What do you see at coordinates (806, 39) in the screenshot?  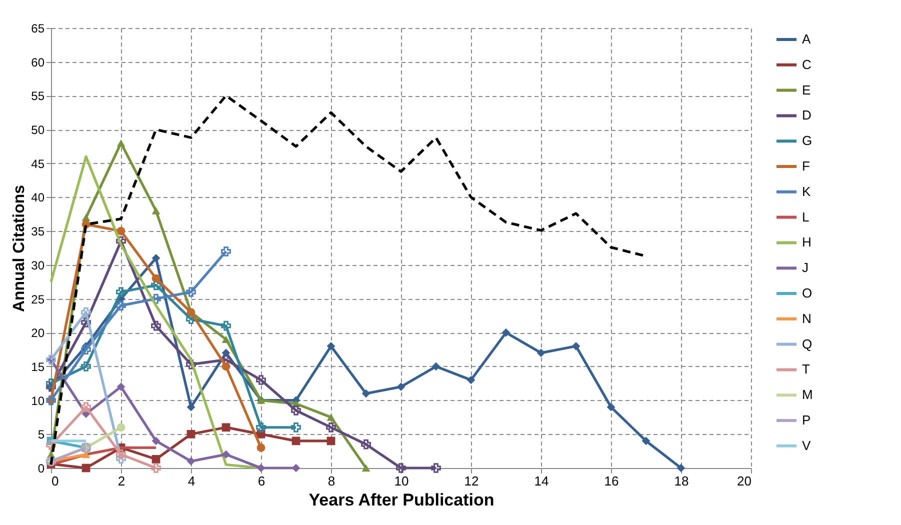 I see `legend-label: A` at bounding box center [806, 39].